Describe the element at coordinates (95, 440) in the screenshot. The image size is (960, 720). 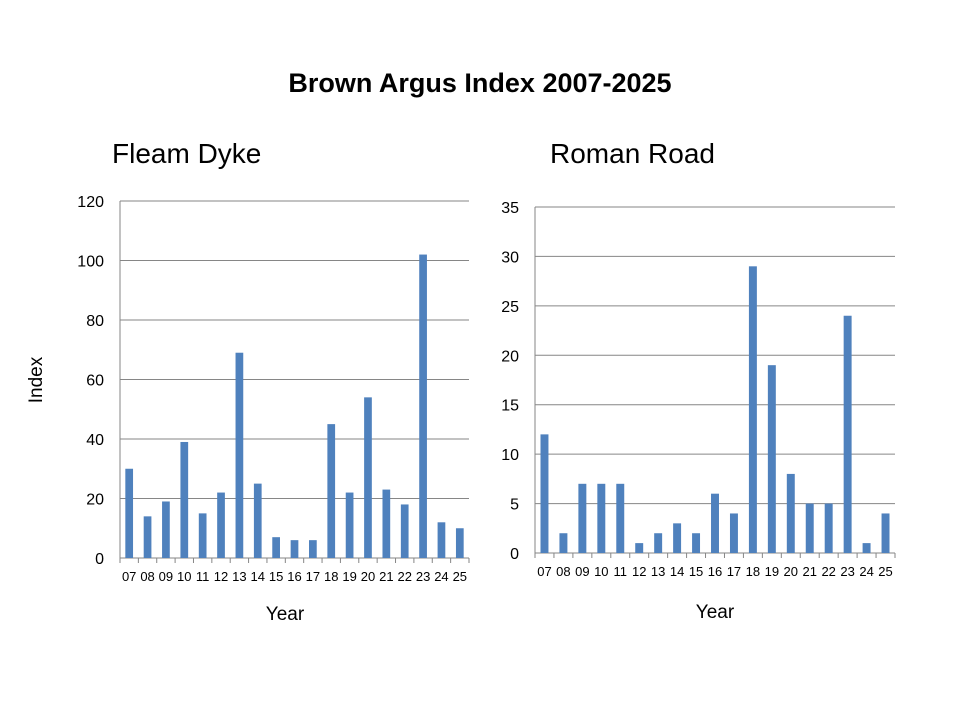
I see `y-tick-label: 40` at that location.